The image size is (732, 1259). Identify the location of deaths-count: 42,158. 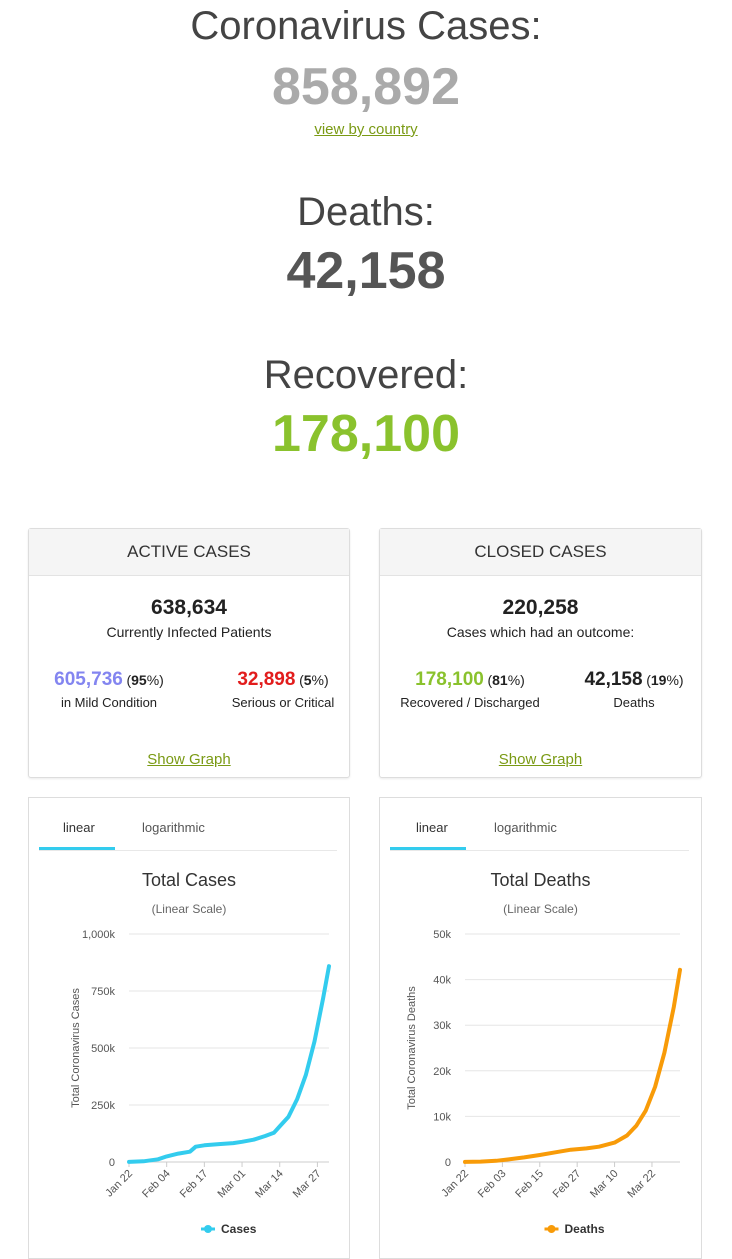
(366, 271).